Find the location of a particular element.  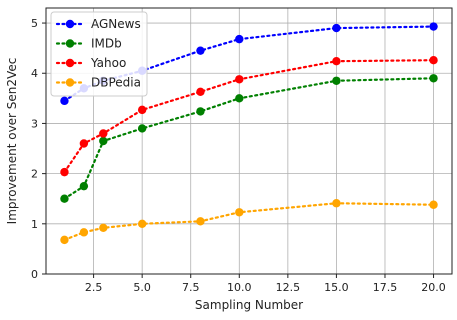

series-dbpedia is located at coordinates (249, 222).